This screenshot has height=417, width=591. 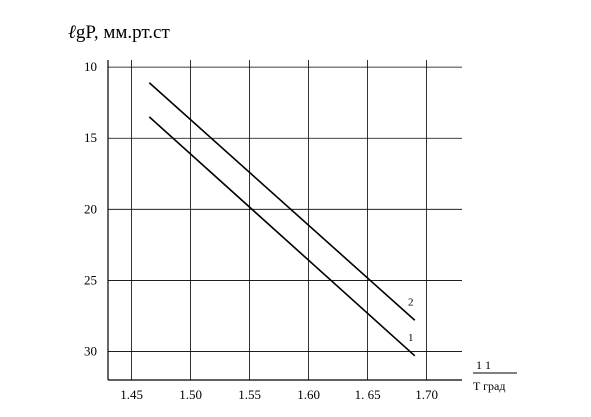 I want to click on y-tick-label: 15, so click(x=90, y=137).